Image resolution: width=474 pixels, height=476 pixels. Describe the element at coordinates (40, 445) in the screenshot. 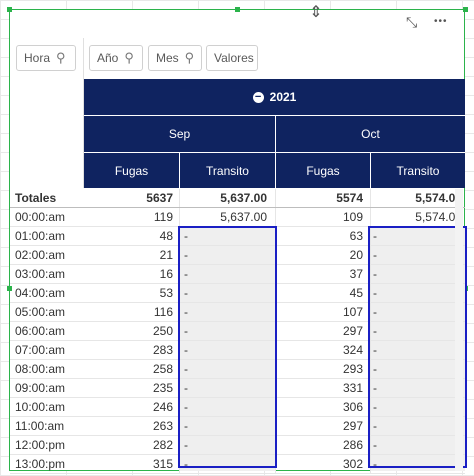

I see `row-label: 12:00:pm` at that location.